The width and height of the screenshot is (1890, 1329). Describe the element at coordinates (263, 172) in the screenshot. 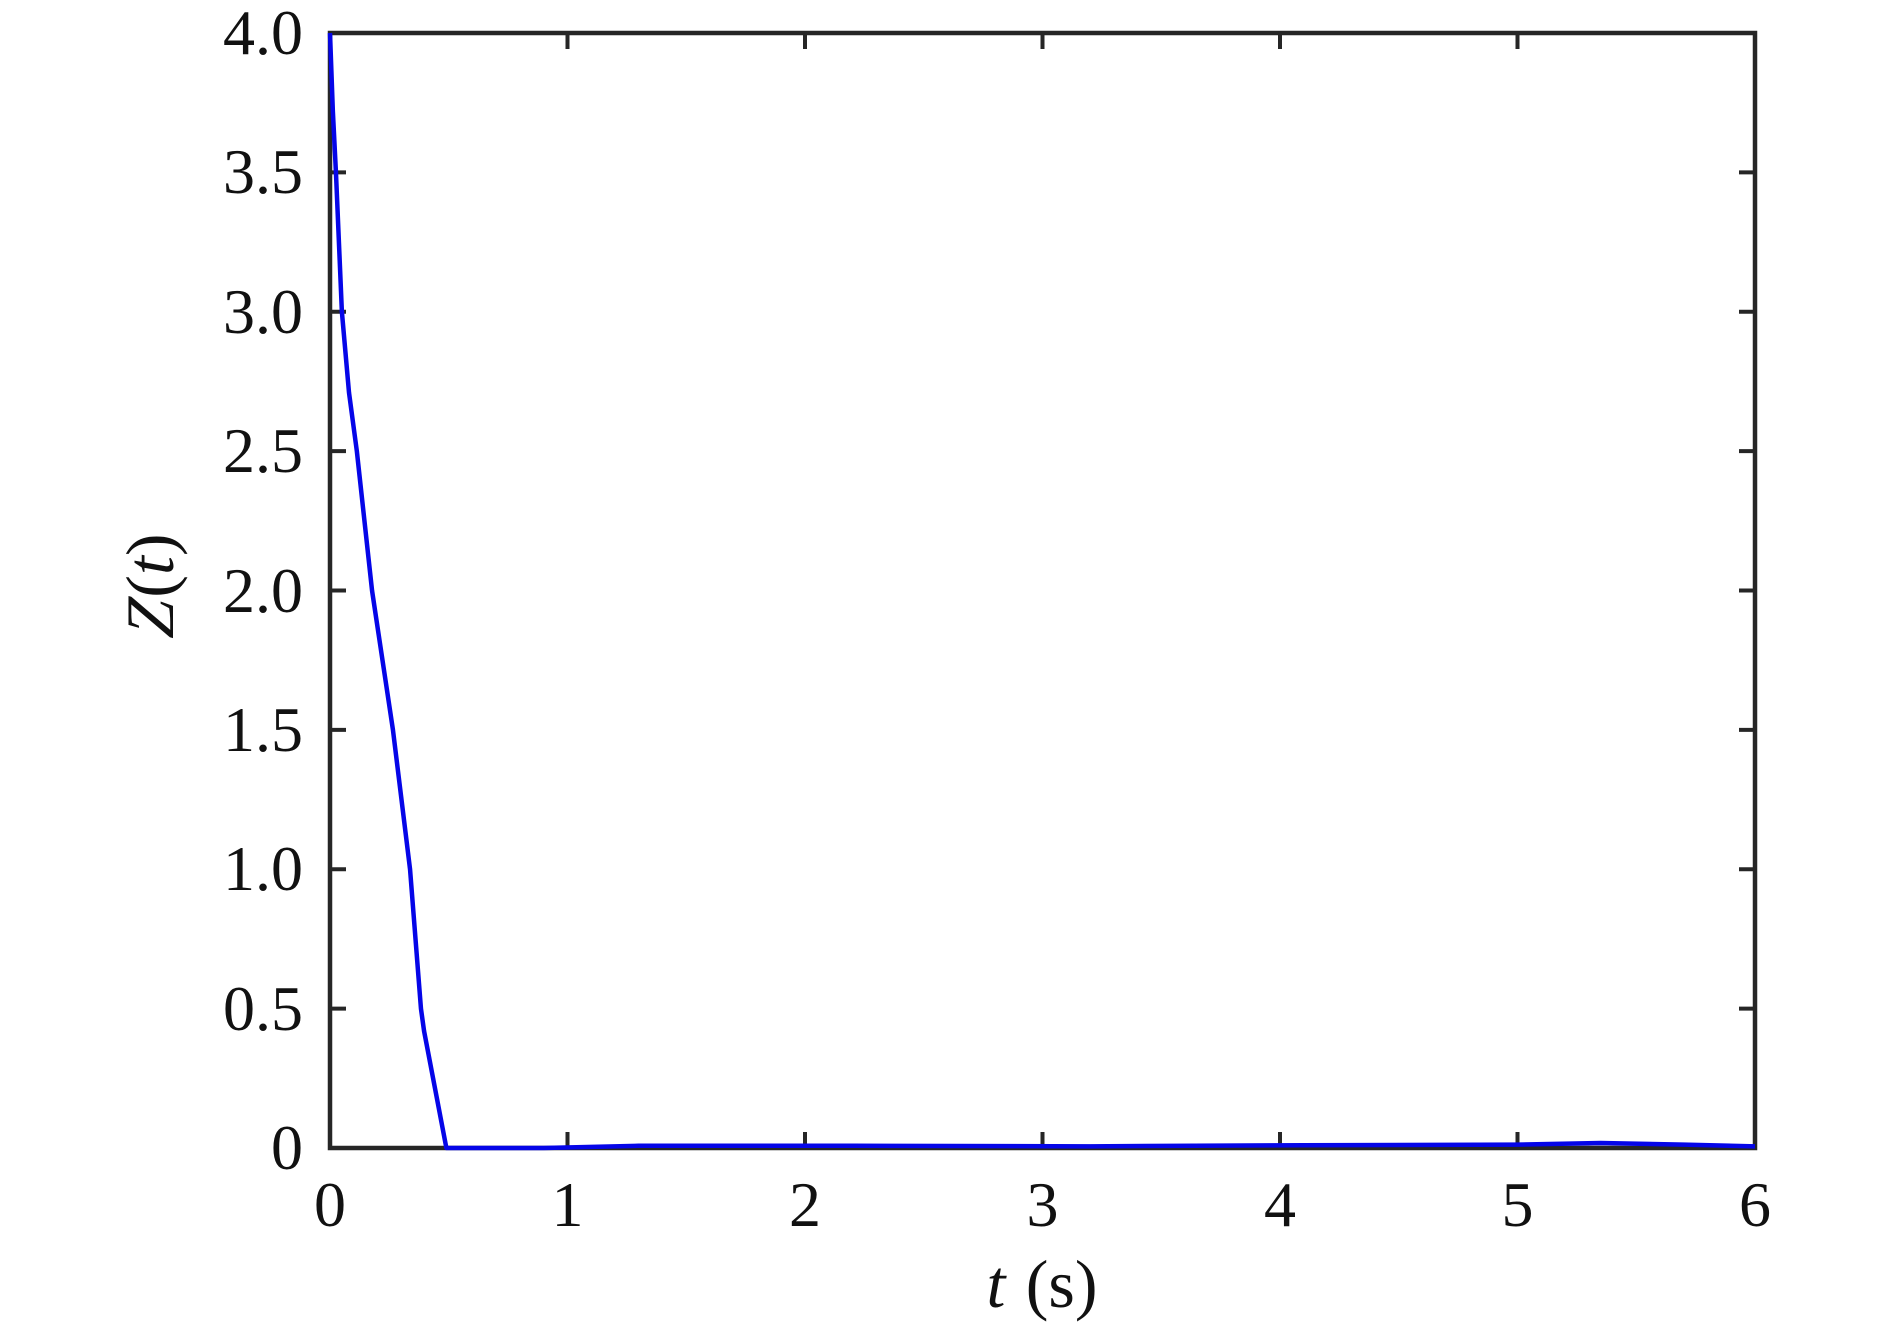

I see `y-tick-label: 3.5` at that location.